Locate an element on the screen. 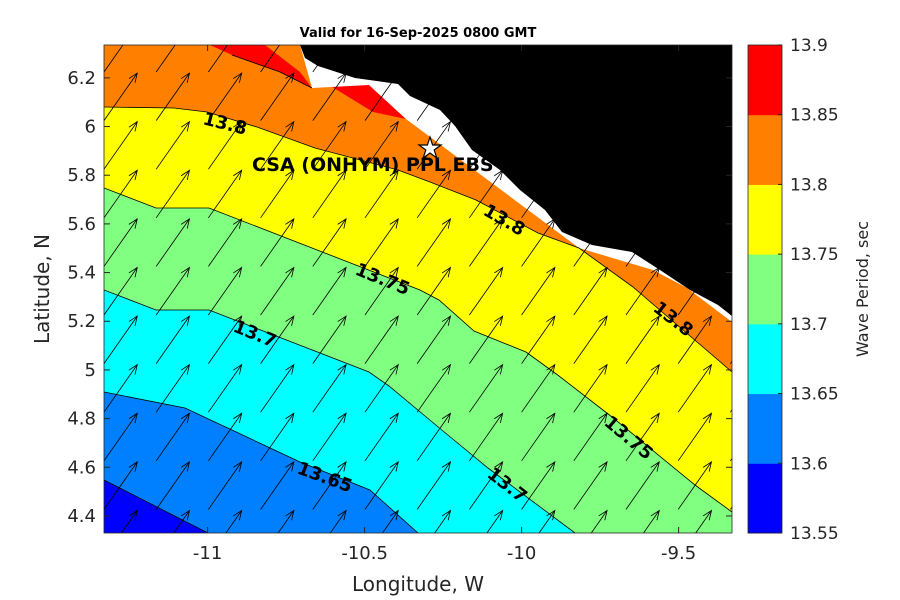  contour-13.85 is located at coordinates (272, 71).